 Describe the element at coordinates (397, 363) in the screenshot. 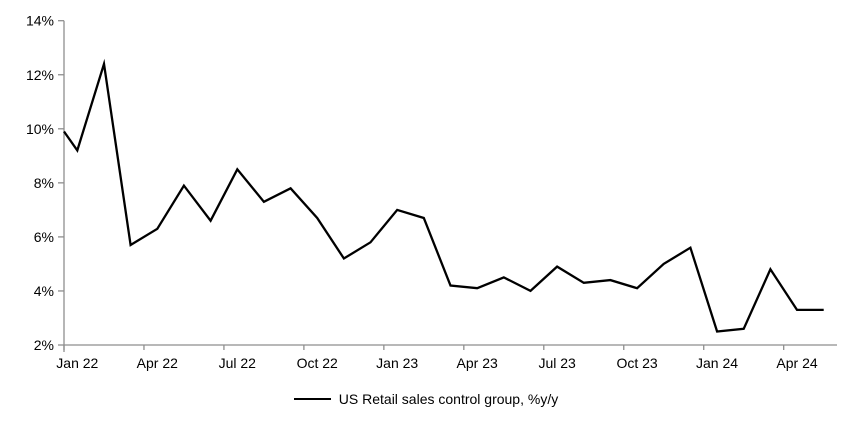

I see `x-tick-label: Jan 23` at that location.